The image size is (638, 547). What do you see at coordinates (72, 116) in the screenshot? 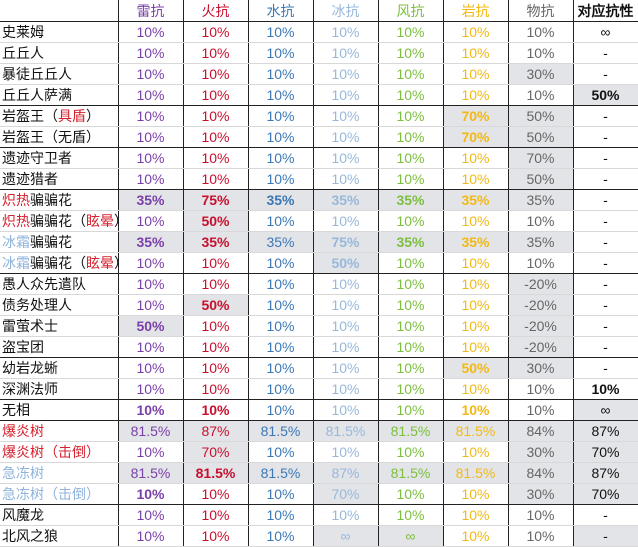
I see `enemy-state-text: 具盾` at bounding box center [72, 116].